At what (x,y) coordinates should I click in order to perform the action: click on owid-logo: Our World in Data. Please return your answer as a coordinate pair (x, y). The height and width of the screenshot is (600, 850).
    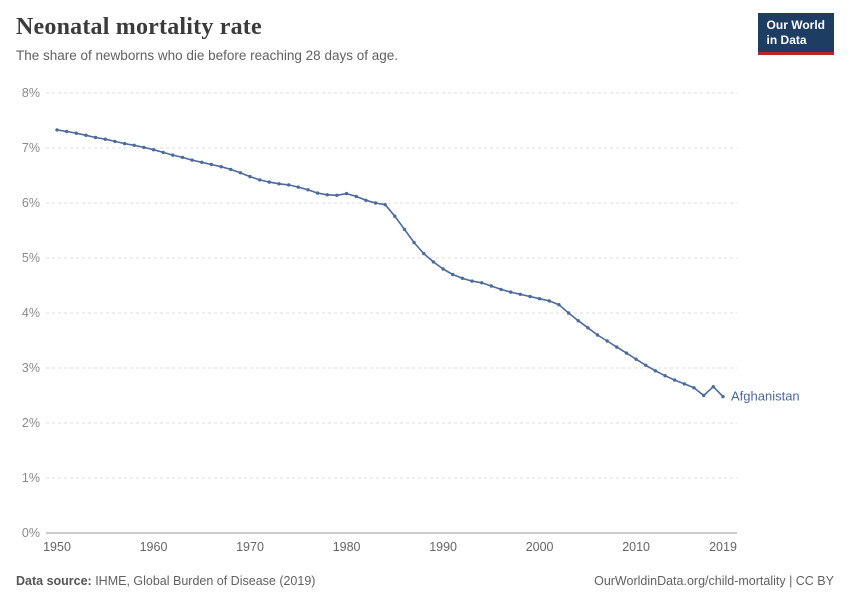
    Looking at the image, I should click on (795, 34).